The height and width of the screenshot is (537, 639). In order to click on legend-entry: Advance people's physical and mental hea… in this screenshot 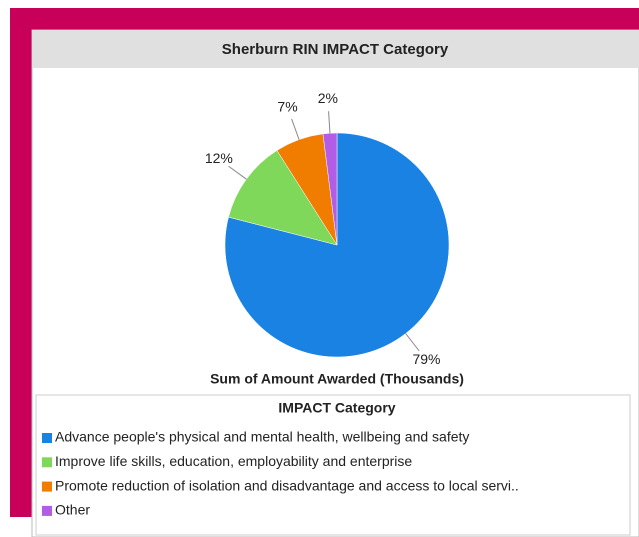, I will do `click(262, 437)`.